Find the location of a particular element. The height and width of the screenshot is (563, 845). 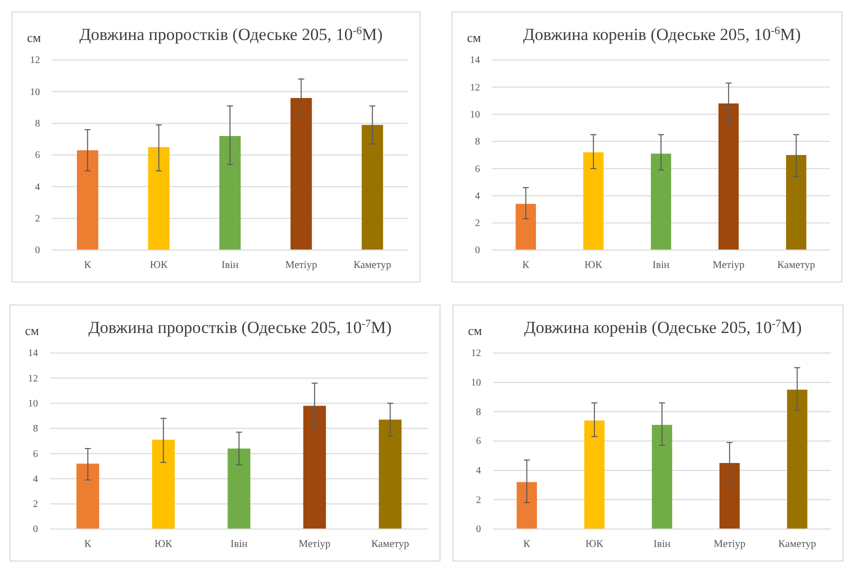

chart-title: Довжина проростків (Одеське 205, 10$^{-7}$М) is located at coordinates (240, 327).